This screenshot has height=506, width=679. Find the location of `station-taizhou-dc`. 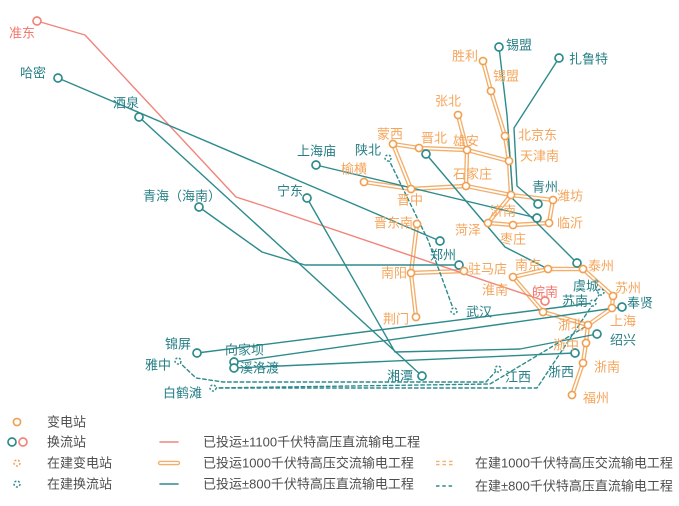

station-taizhou-dc is located at coordinates (577, 263).